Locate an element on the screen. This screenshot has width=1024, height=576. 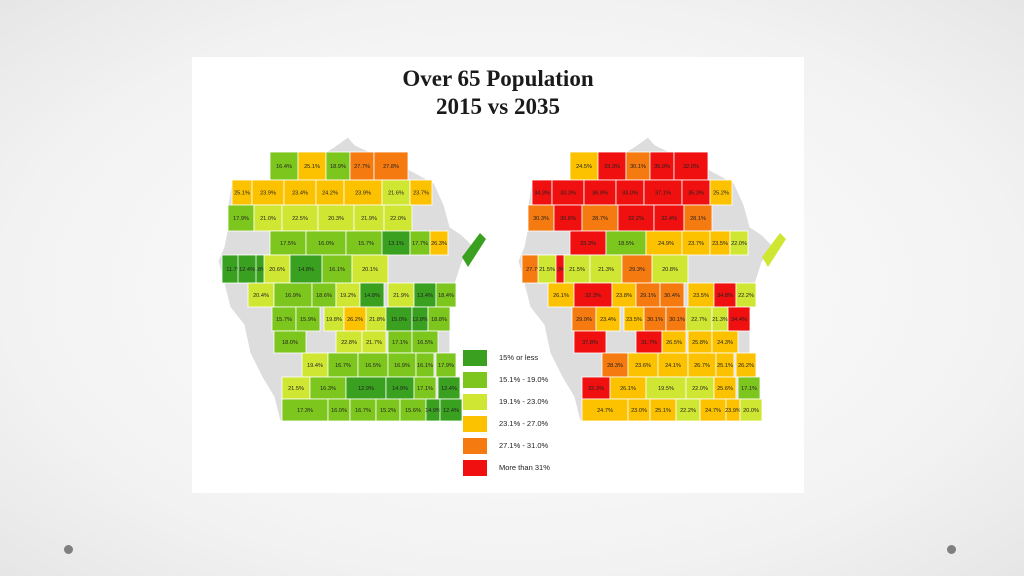
map-2035-county-label: 24.9% is located at coordinates (666, 244).